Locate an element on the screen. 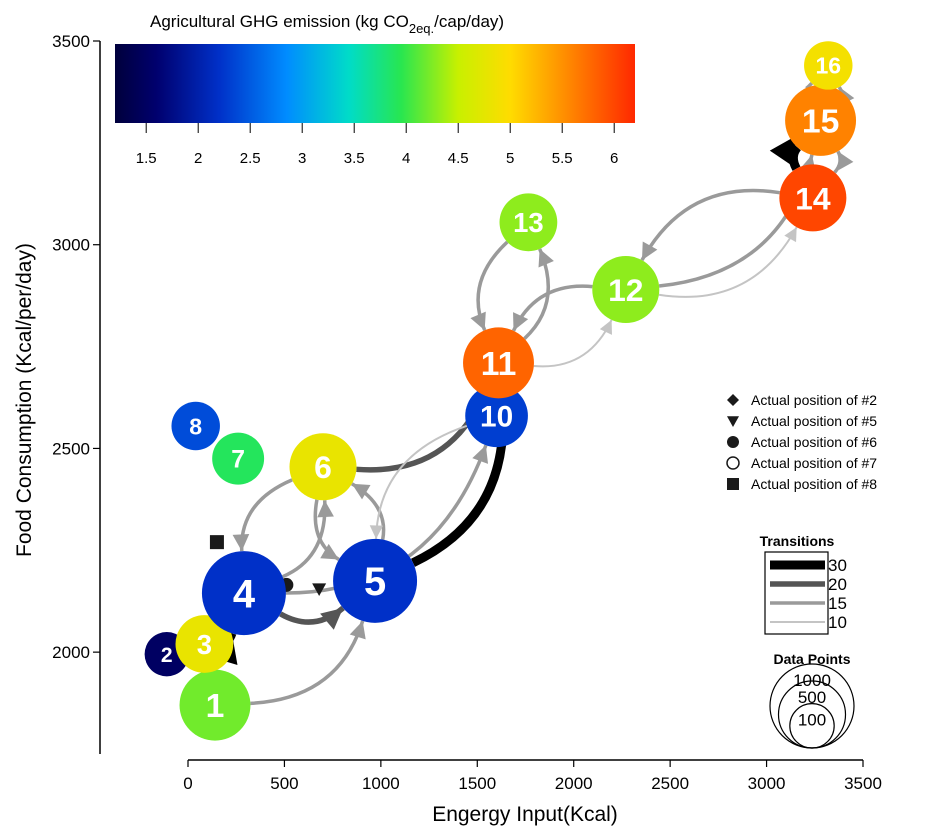 This screenshot has width=937, height=832. colorbar-tick-label: 1.5 is located at coordinates (146, 158).